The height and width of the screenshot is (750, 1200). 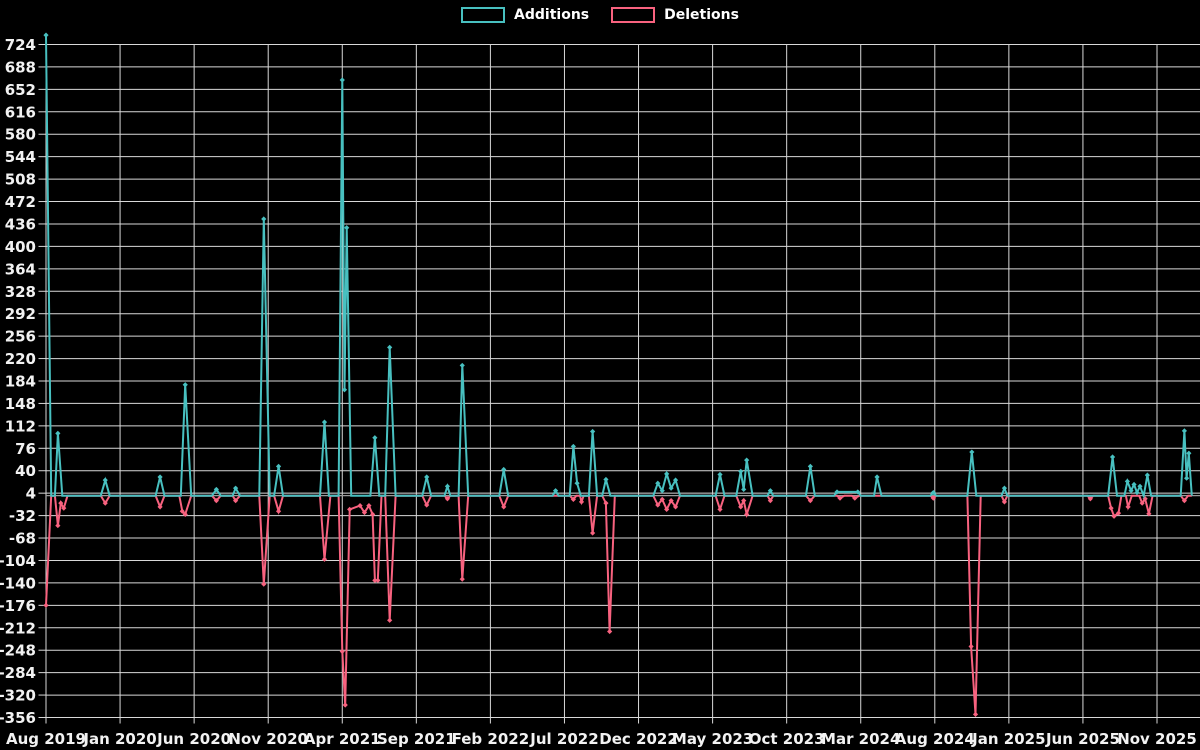 I want to click on y-tick-label: 112, so click(x=20, y=426).